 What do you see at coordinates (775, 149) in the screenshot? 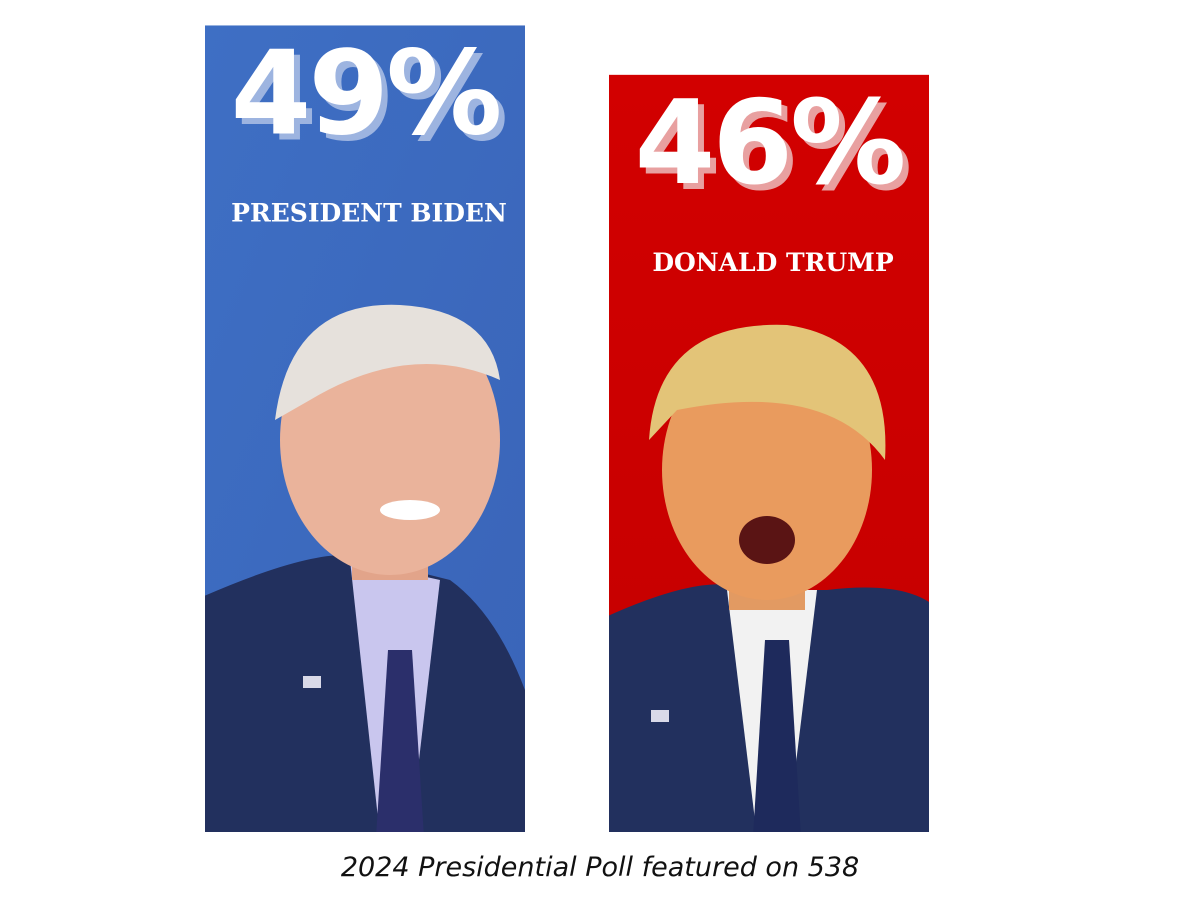
I see `value-label-shadow-trump: 46%` at bounding box center [775, 149].